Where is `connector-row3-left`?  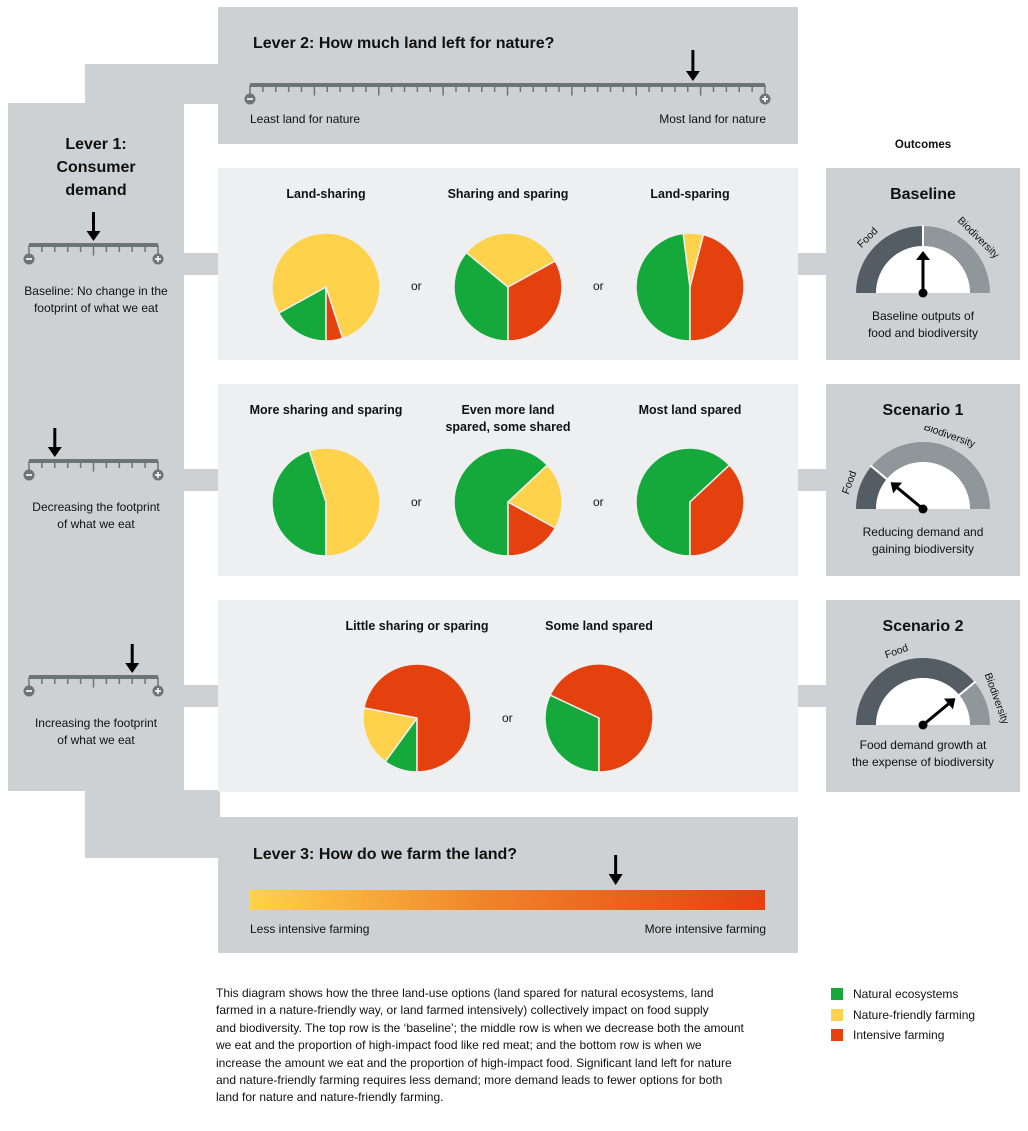 connector-row3-left is located at coordinates (201, 696).